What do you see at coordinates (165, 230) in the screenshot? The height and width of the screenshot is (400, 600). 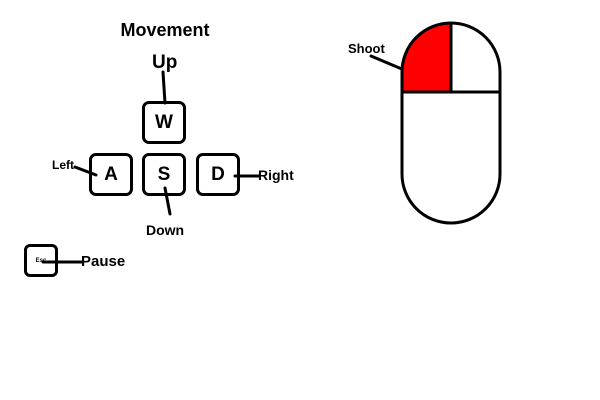 I see `label-down: Down` at bounding box center [165, 230].